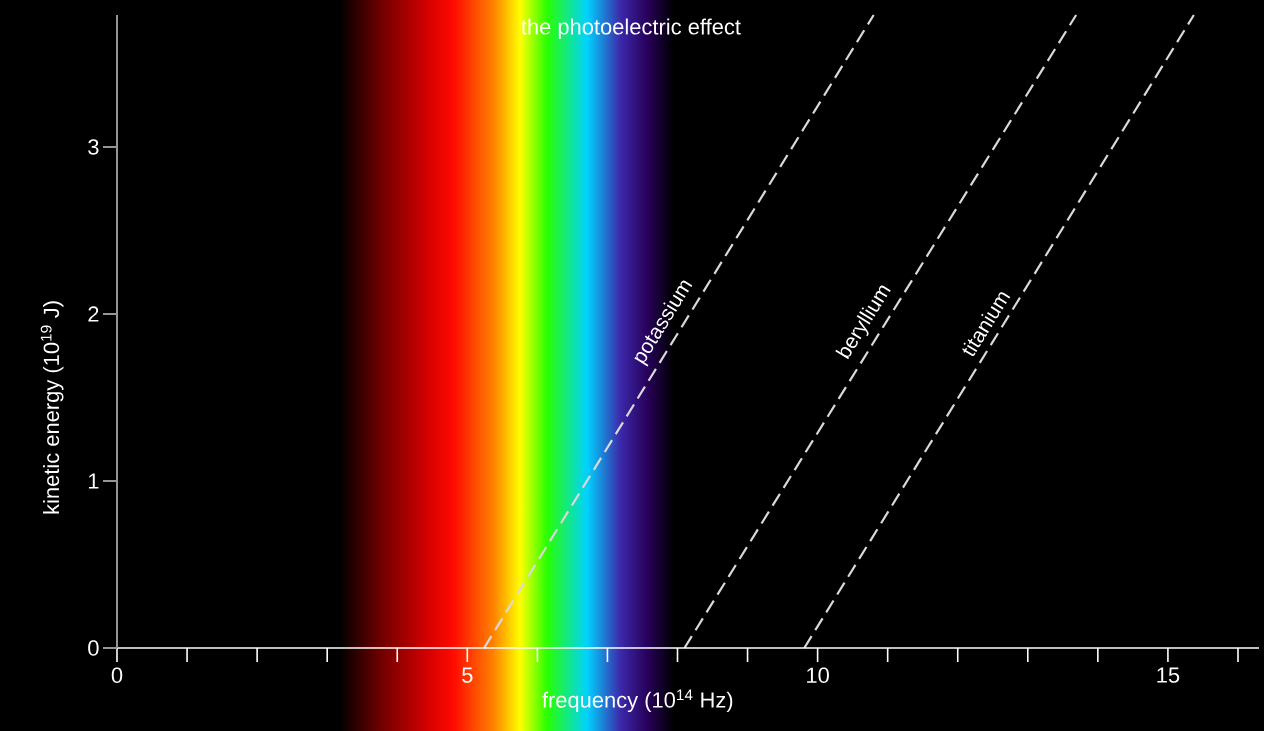 The image size is (1264, 731). What do you see at coordinates (93, 648) in the screenshot?
I see `y-tick-label: 0` at bounding box center [93, 648].